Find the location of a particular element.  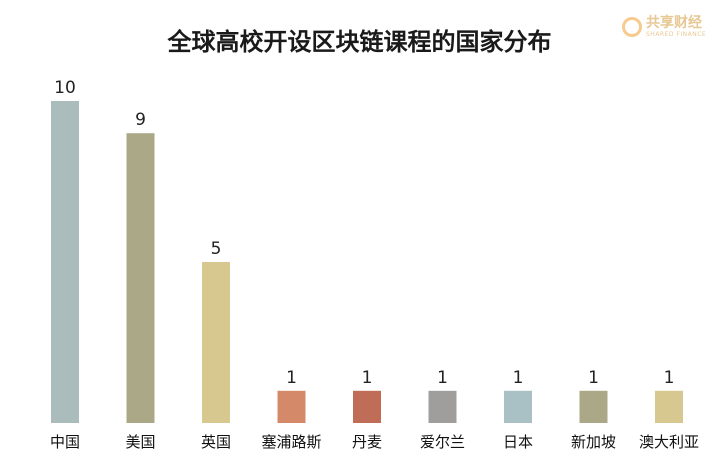

category-label-5: 爱尔兰 is located at coordinates (442, 442).